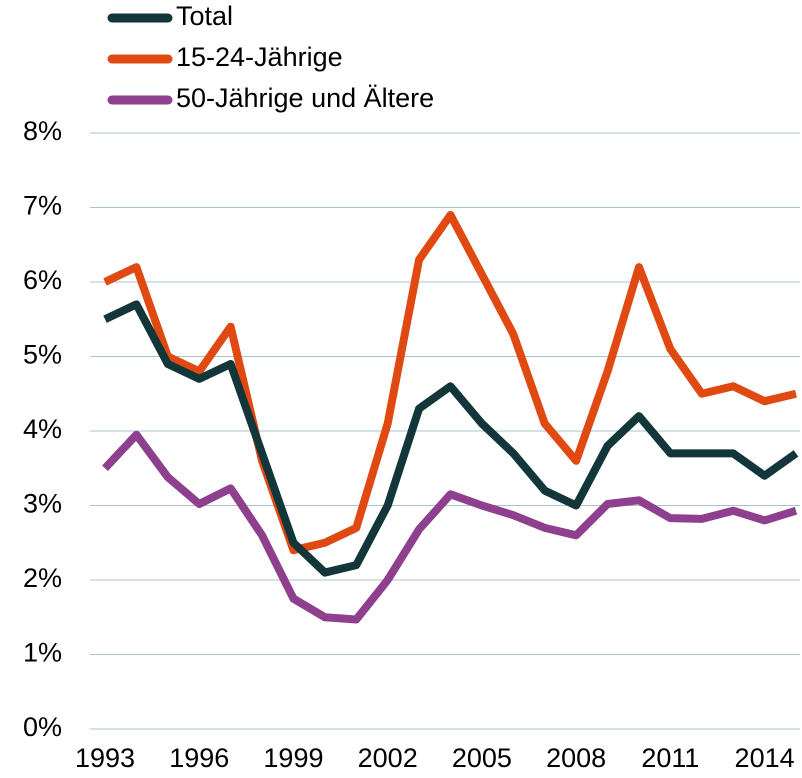  I want to click on x-tick-label: 2014, so click(765, 758).